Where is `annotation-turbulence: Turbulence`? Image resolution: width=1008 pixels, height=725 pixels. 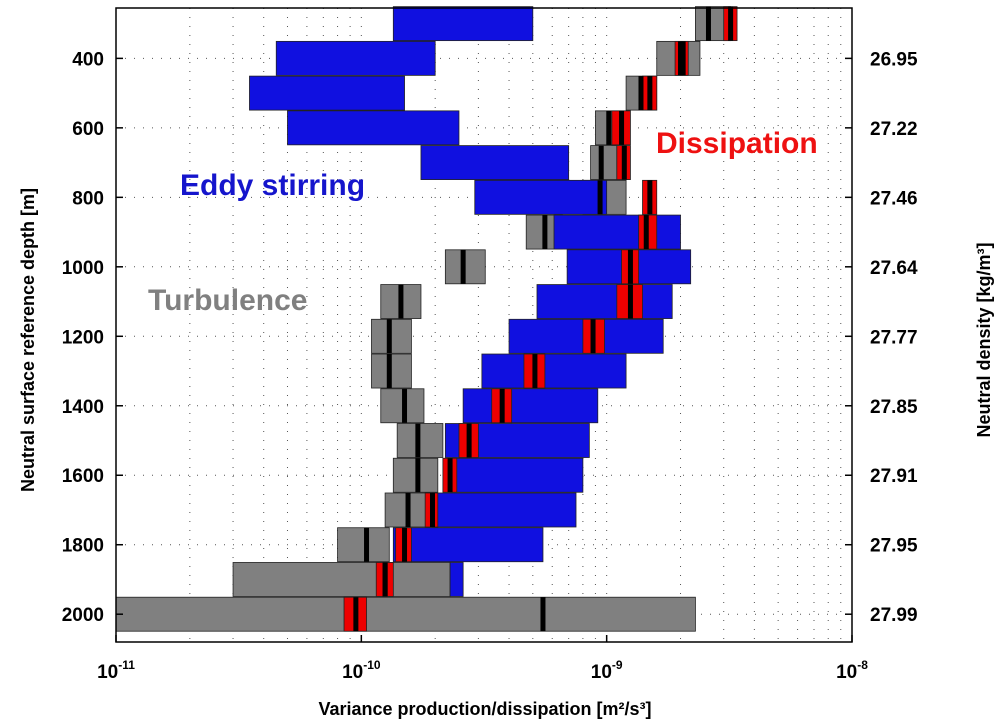 annotation-turbulence: Turbulence is located at coordinates (227, 300).